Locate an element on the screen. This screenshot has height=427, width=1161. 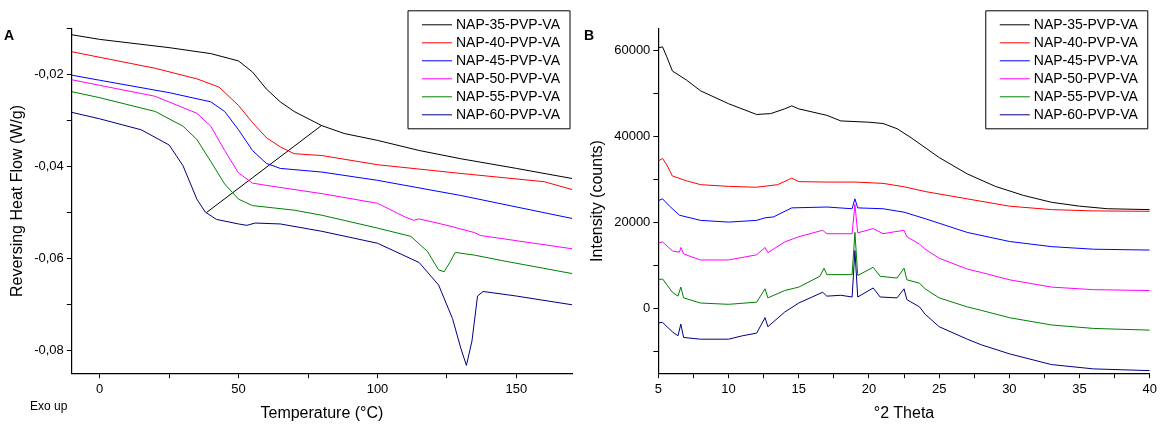
x-tick-label: 0 is located at coordinates (100, 388).